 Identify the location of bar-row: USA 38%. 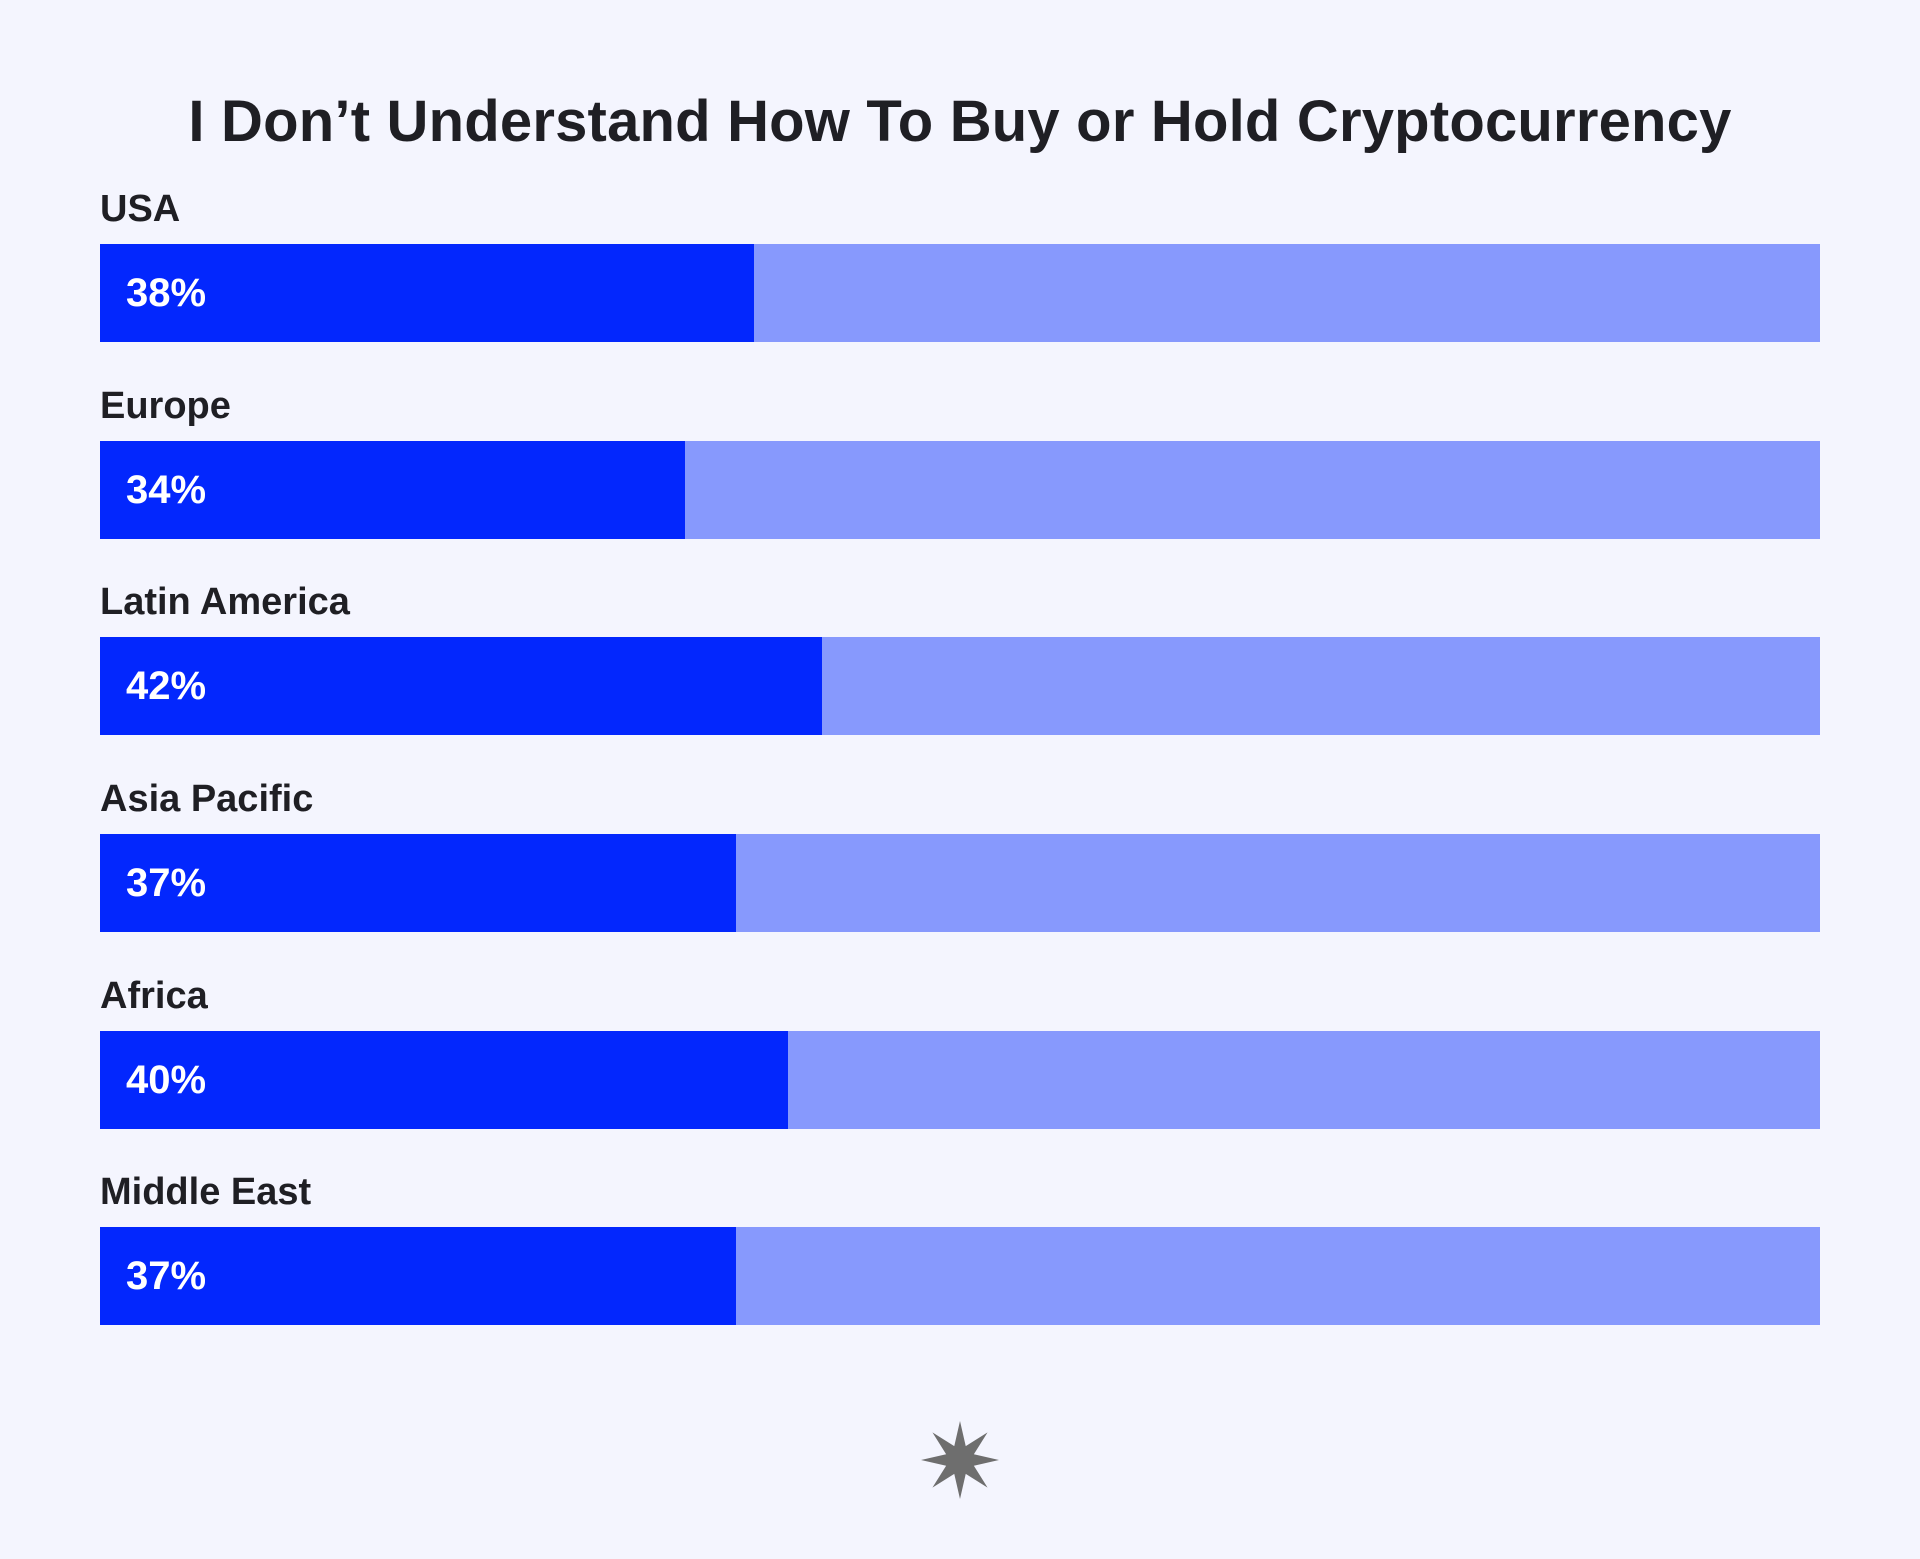
(960, 284).